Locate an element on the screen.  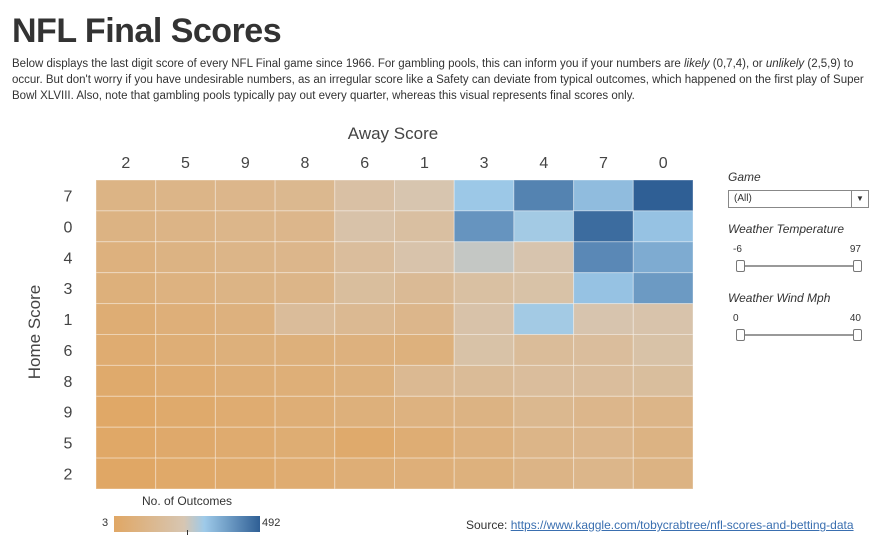
temperature-slider-low-handle is located at coordinates (740, 266).